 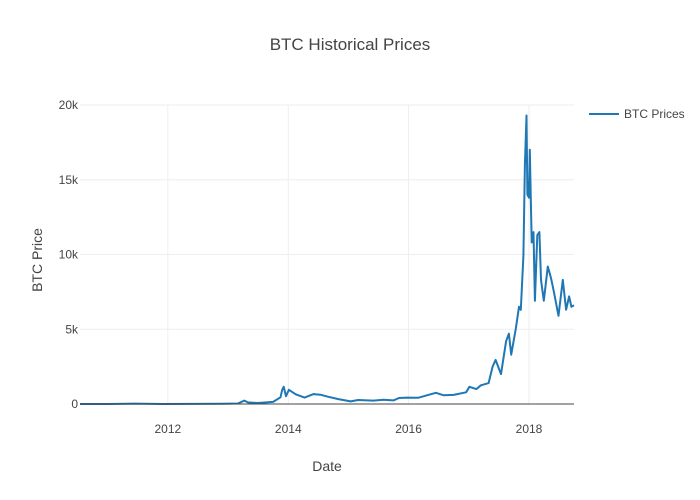 What do you see at coordinates (350, 44) in the screenshot?
I see `chart-title: BTC Historical Prices` at bounding box center [350, 44].